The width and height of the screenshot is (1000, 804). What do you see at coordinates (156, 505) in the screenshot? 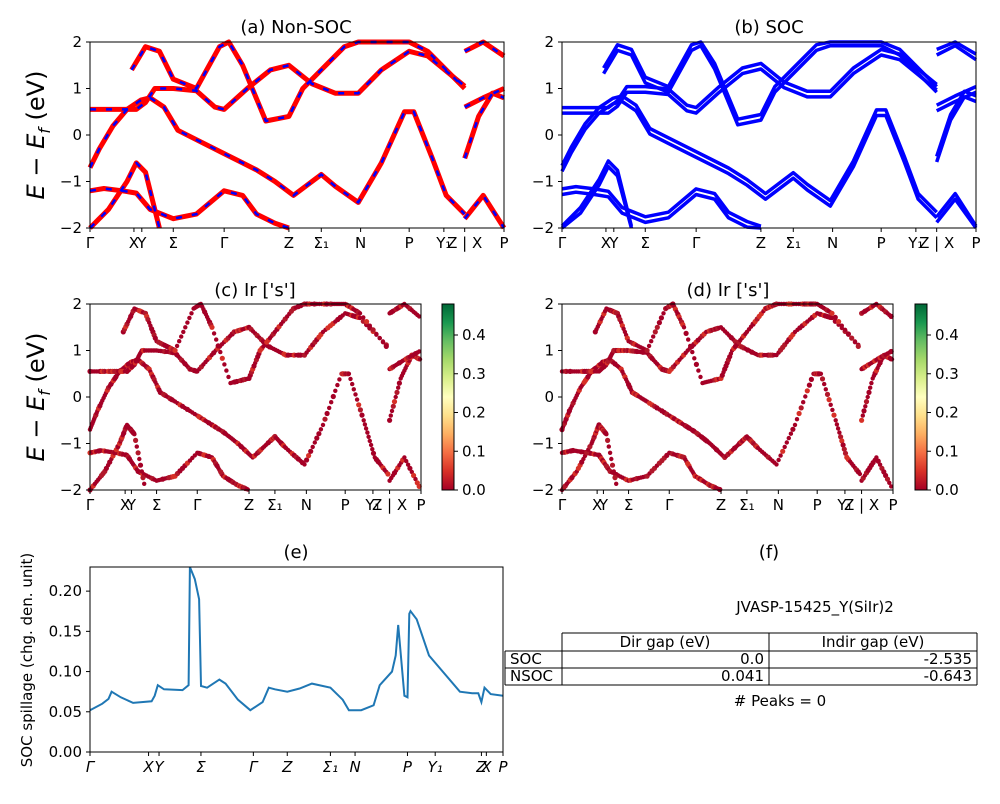
I see `x-tick-label: Σ` at bounding box center [156, 505].